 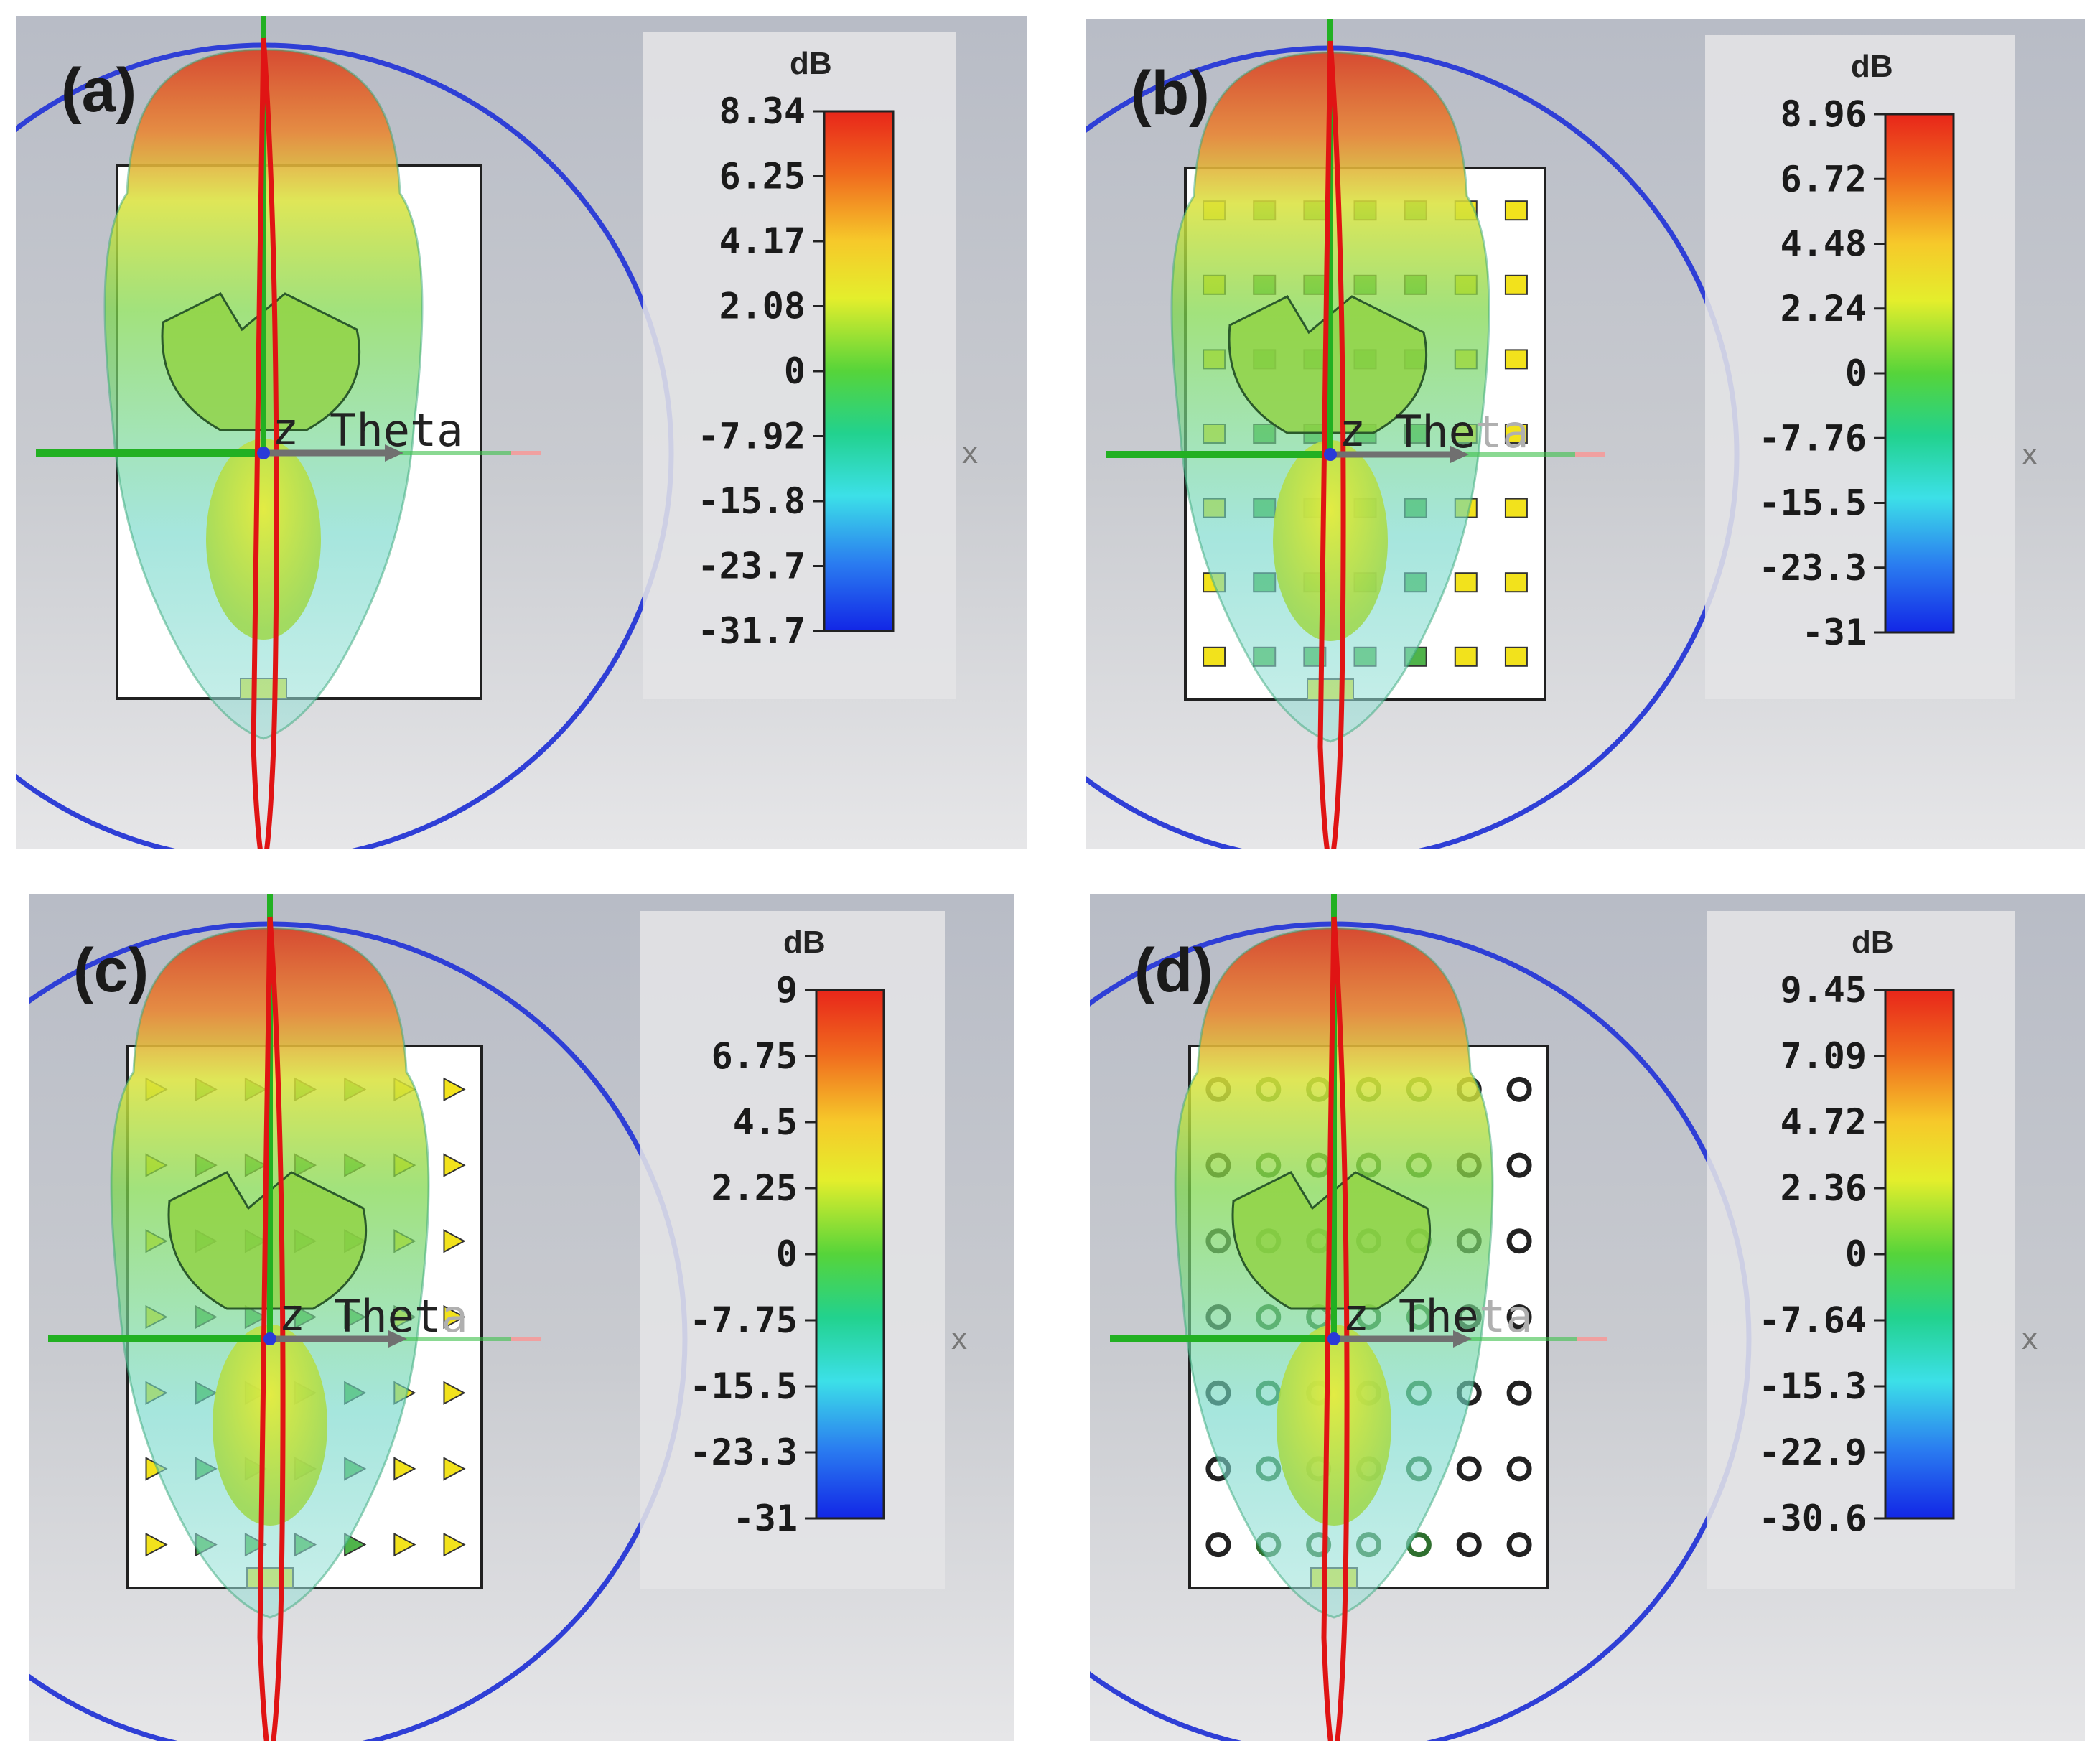 What do you see at coordinates (1824, 309) in the screenshot?
I see `color-bar-tick-label: 2.24` at bounding box center [1824, 309].